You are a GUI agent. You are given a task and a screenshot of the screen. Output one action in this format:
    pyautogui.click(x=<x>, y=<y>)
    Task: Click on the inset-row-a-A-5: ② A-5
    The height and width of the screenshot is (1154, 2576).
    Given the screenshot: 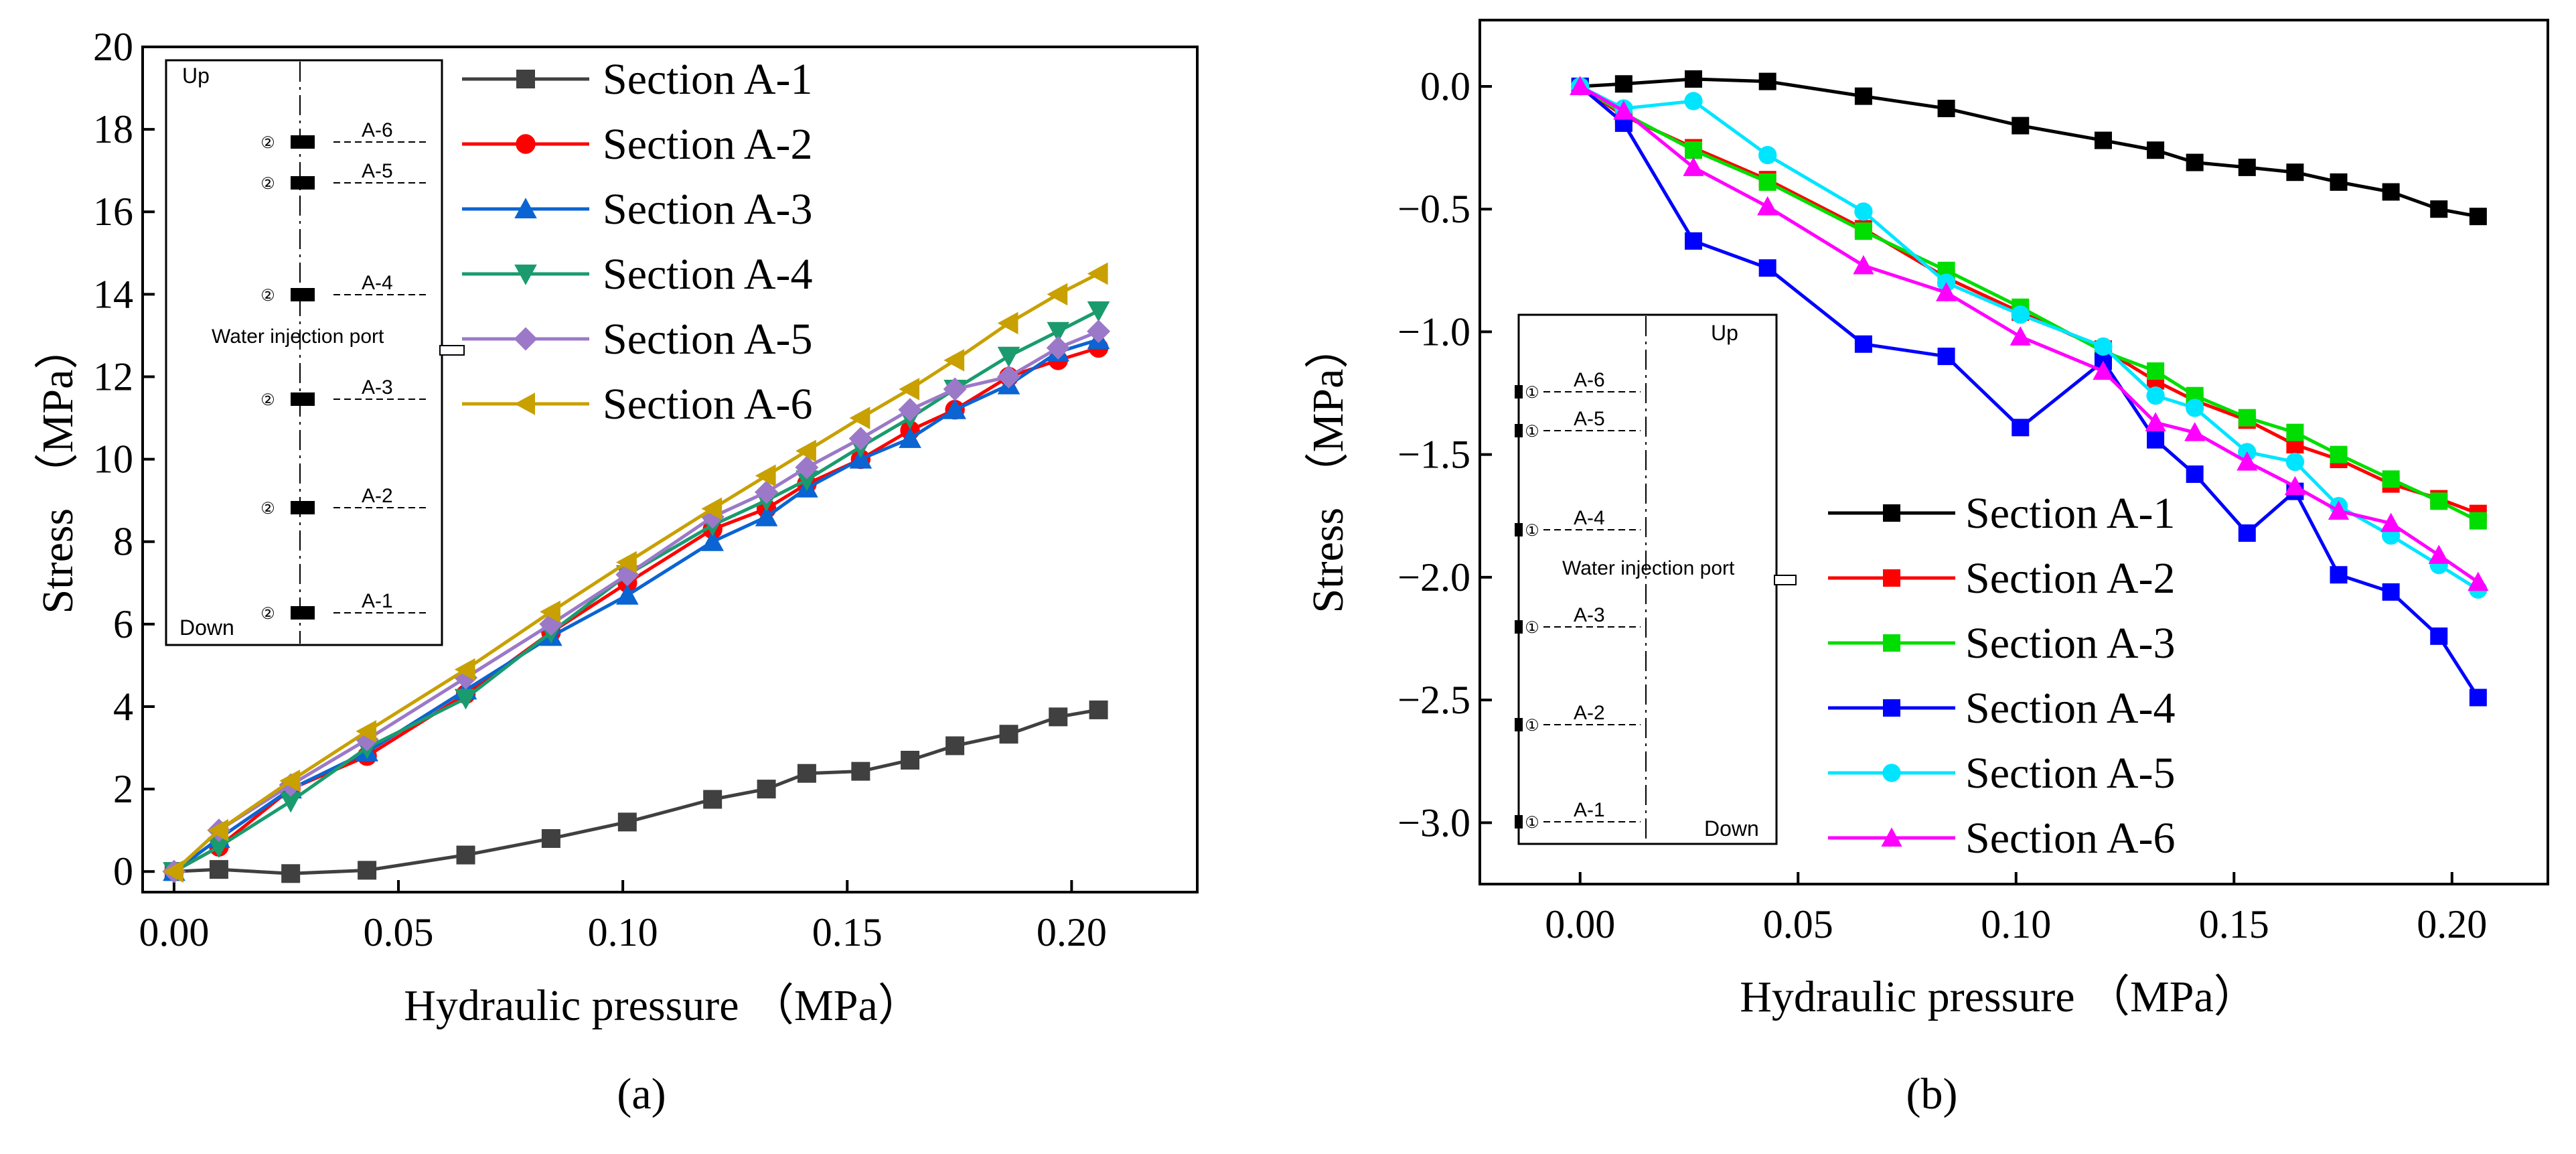 What is the action you would take?
    pyautogui.click(x=344, y=177)
    